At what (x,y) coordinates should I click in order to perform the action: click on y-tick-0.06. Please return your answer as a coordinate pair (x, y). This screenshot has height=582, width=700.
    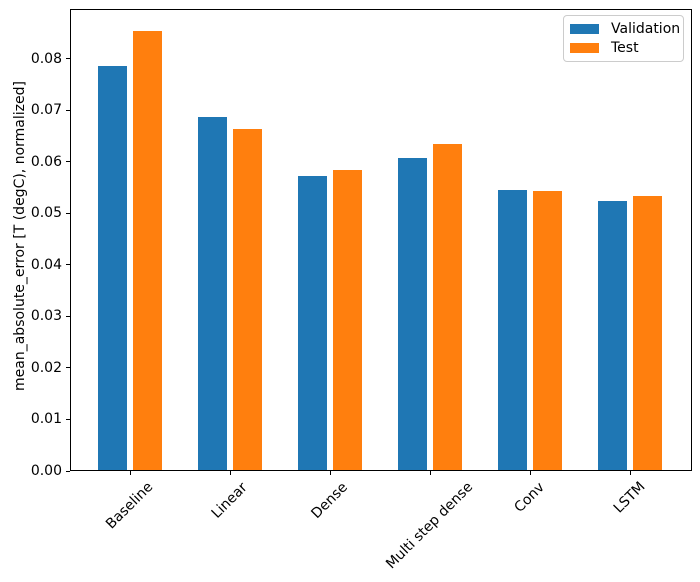
    Looking at the image, I should click on (68, 162).